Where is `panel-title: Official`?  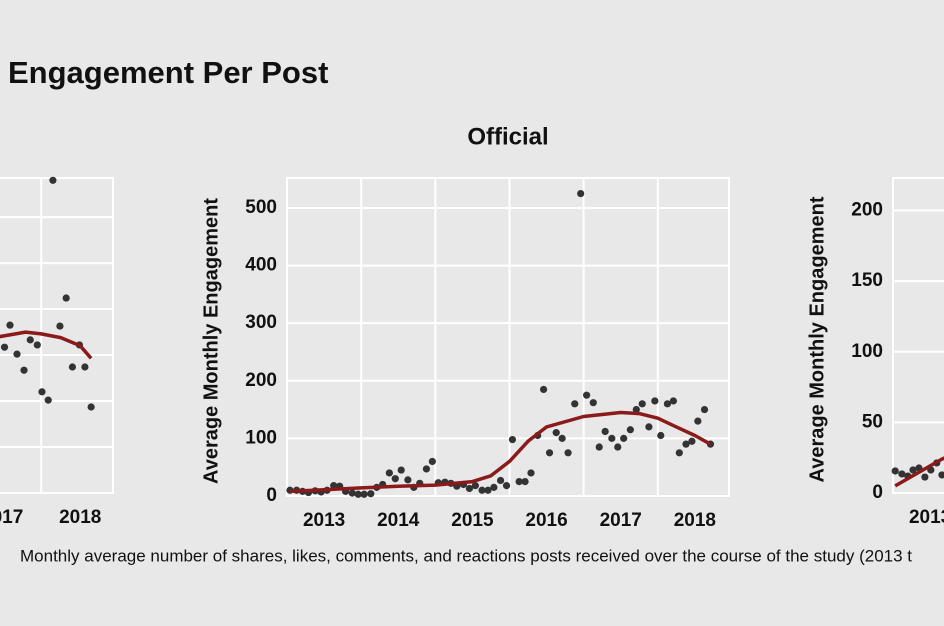 panel-title: Official is located at coordinates (507, 136).